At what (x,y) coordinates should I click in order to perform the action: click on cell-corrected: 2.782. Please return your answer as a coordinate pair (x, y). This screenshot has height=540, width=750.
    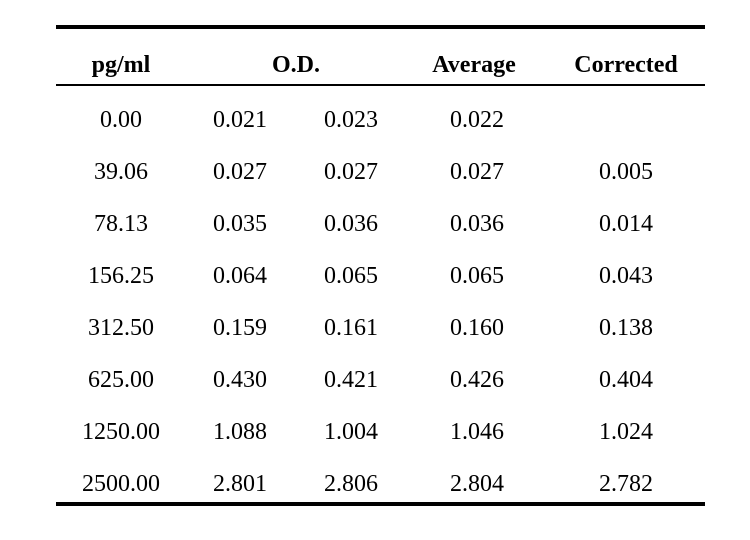
    Looking at the image, I should click on (626, 484).